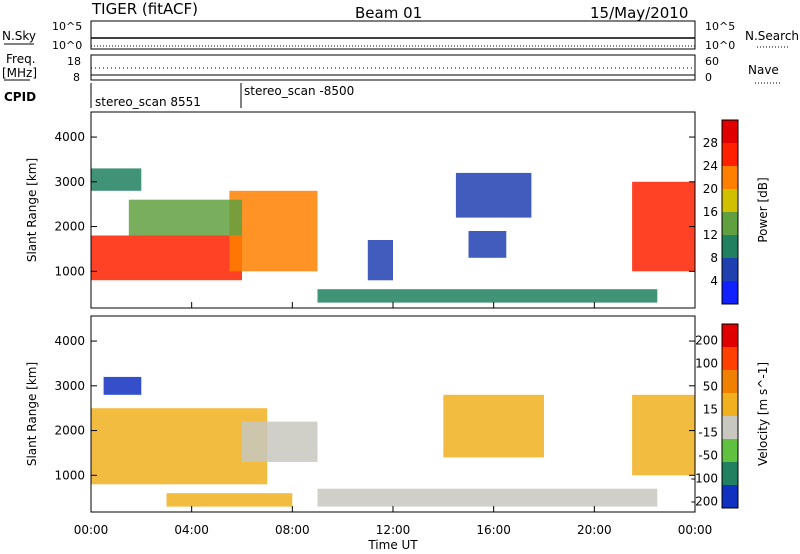 Image resolution: width=800 pixels, height=554 pixels. What do you see at coordinates (392, 545) in the screenshot?
I see `x-axis-label: Time UT` at bounding box center [392, 545].